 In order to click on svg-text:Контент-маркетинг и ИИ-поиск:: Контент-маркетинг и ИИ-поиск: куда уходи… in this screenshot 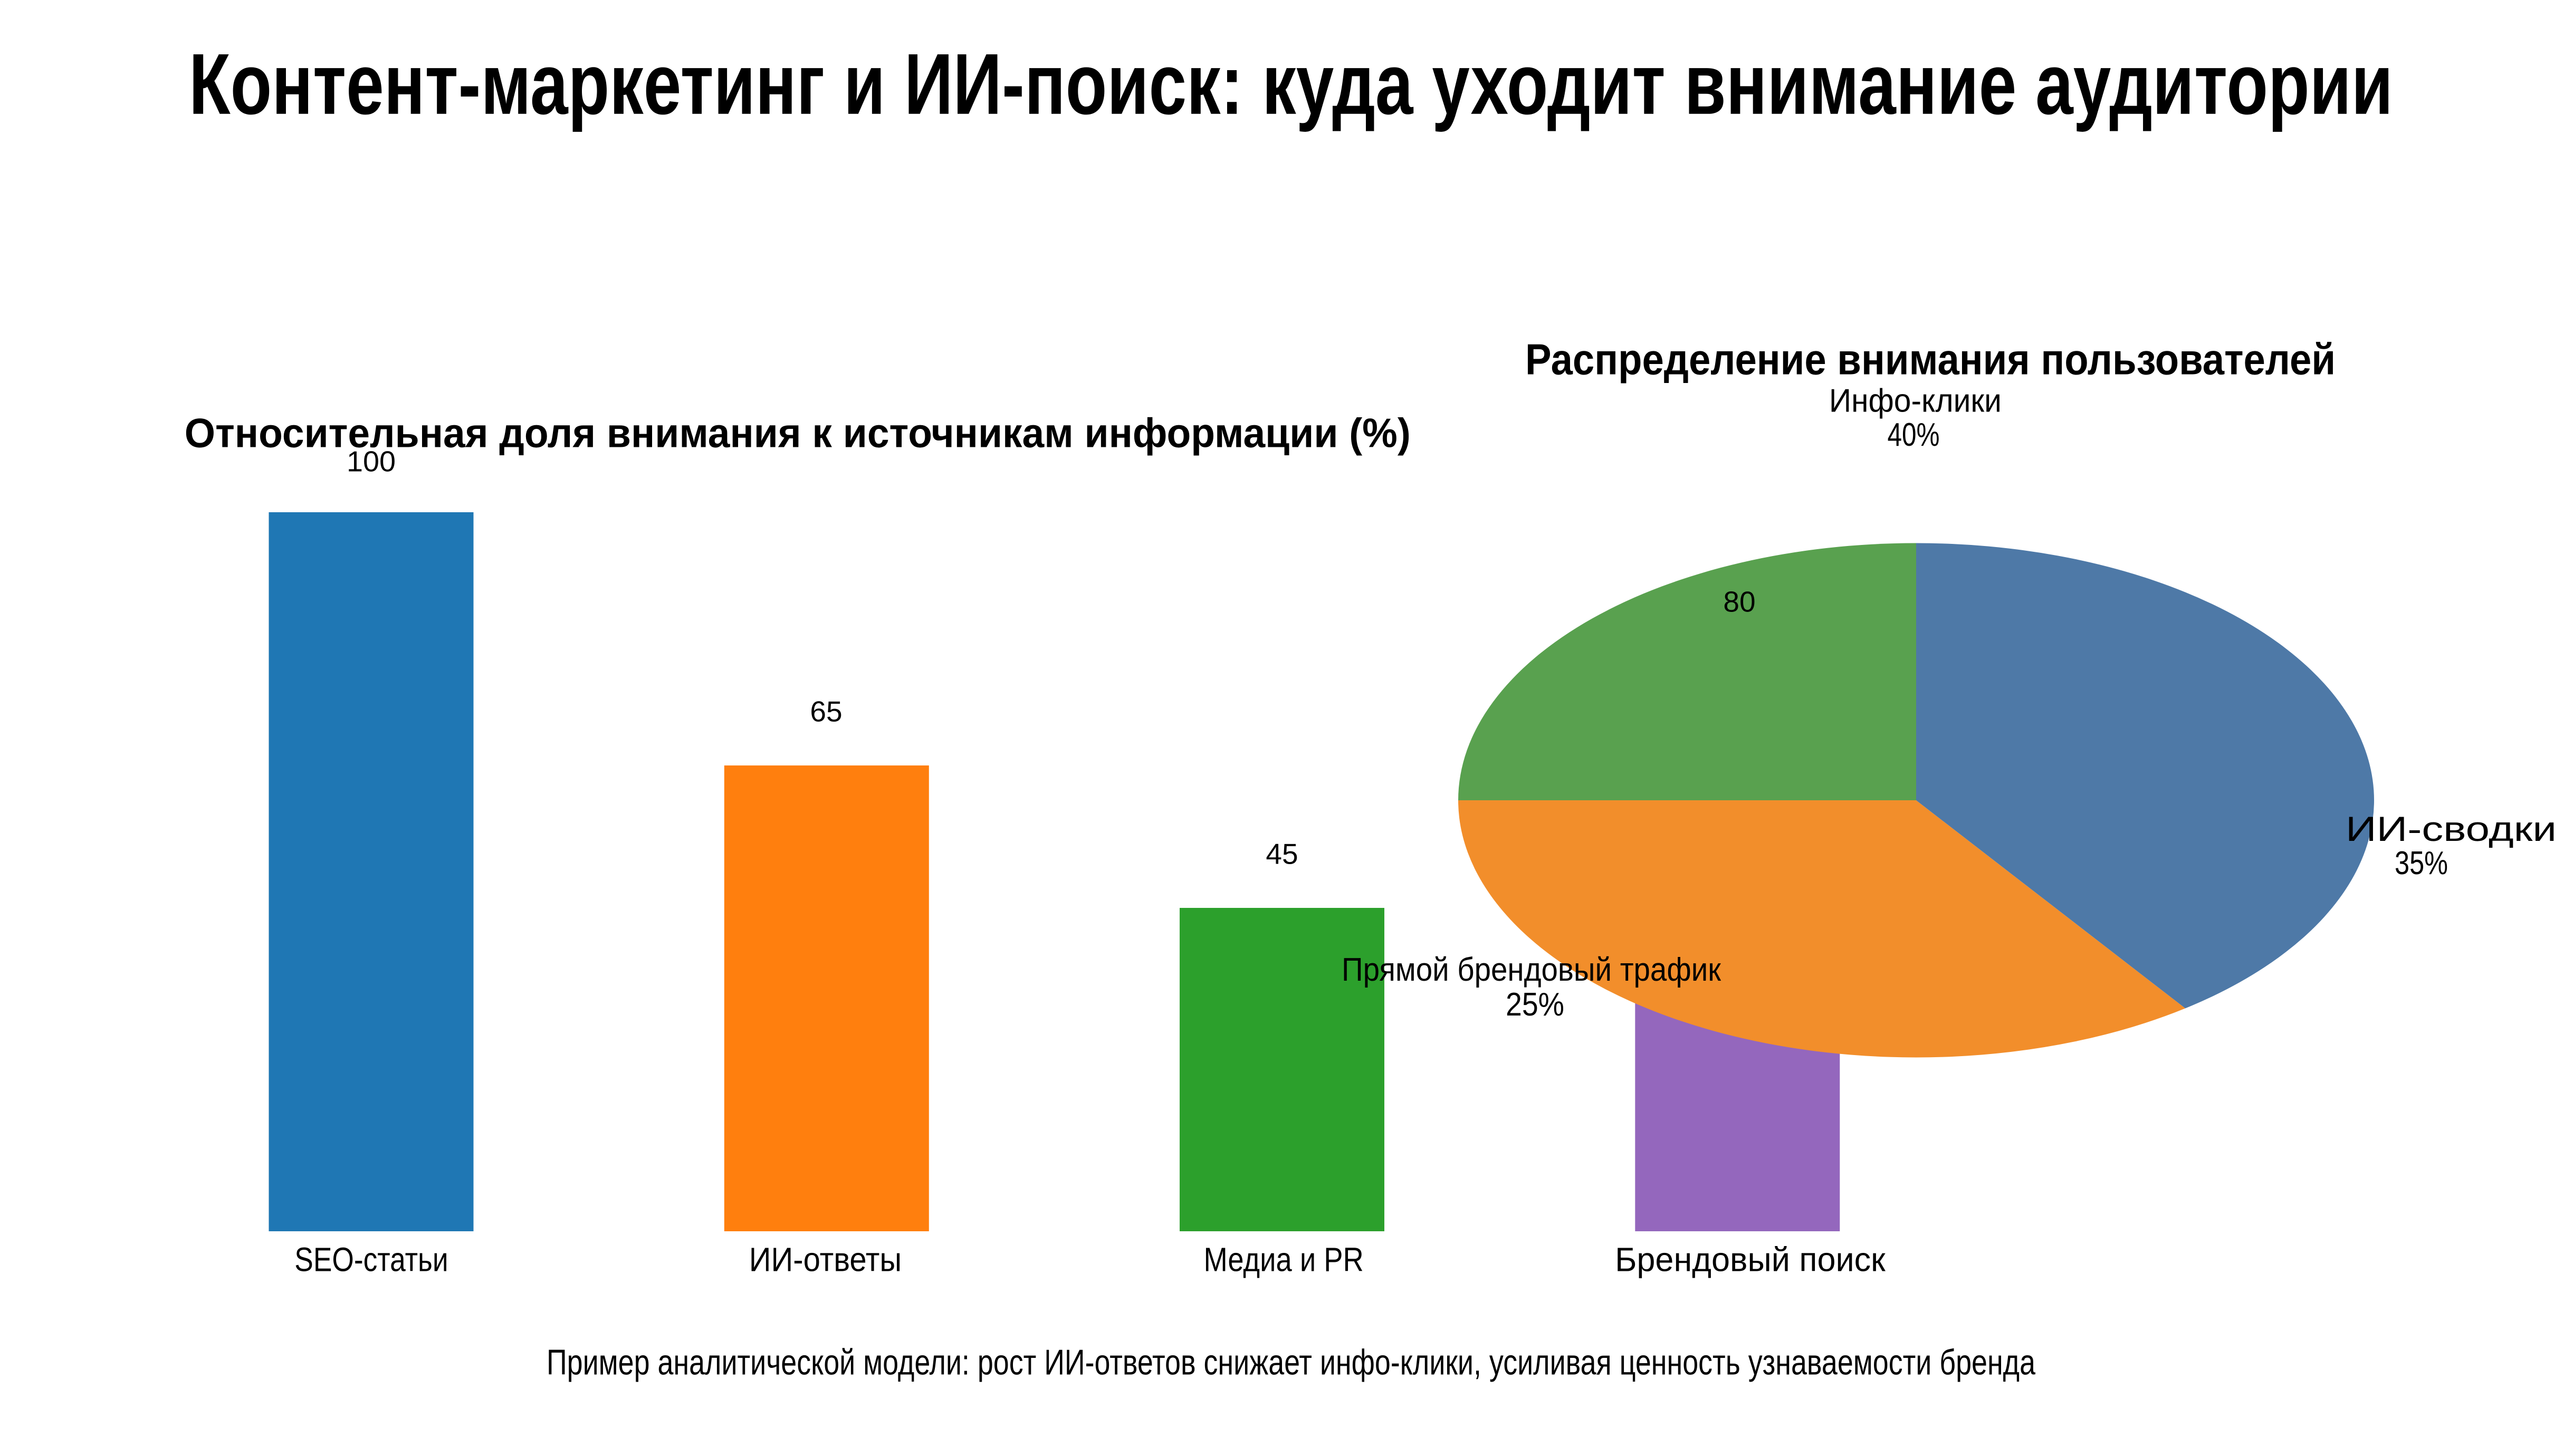, I will do `click(1291, 84)`.